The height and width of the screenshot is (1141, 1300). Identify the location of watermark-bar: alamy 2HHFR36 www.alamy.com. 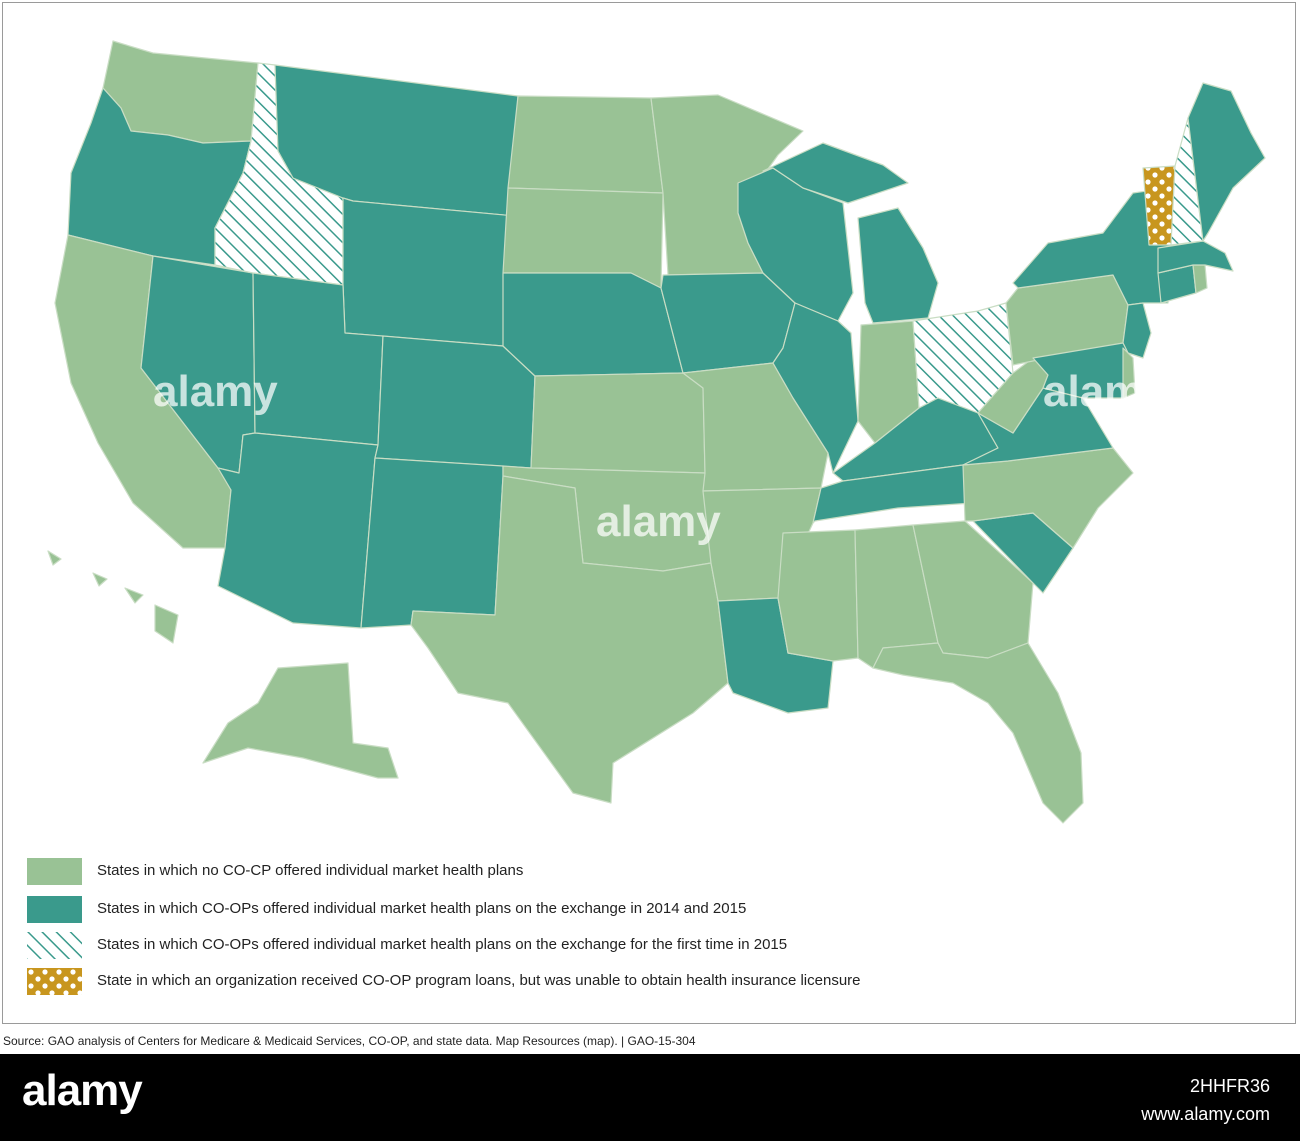
(650, 1097).